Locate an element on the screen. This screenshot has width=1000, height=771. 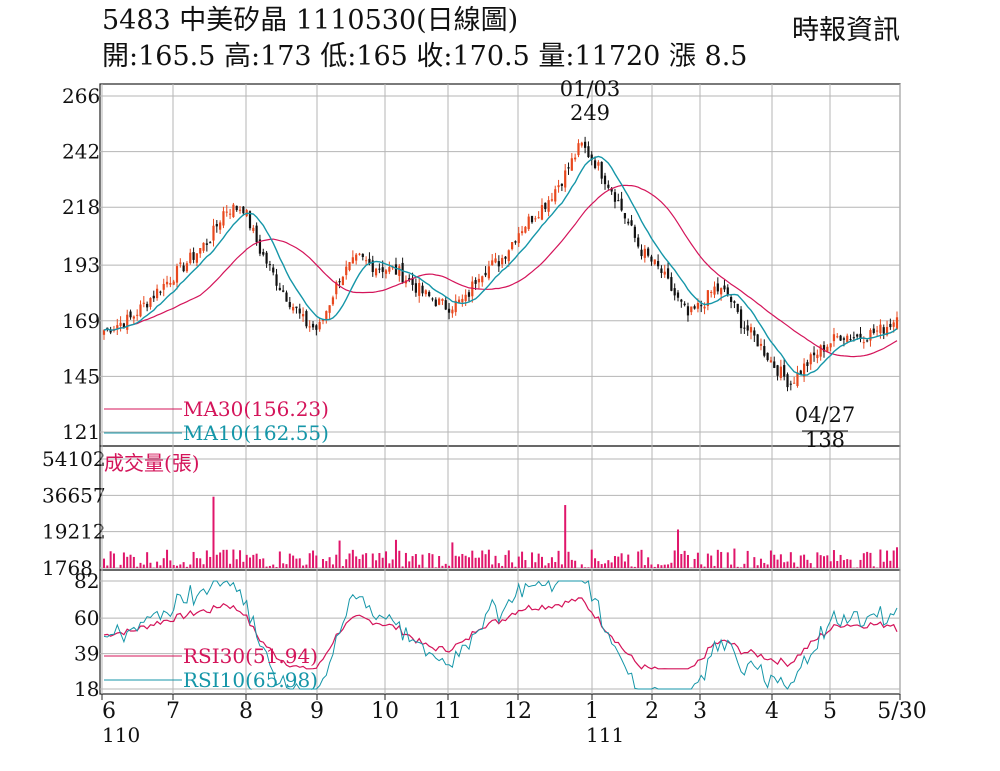
low-date-label: 04/27 is located at coordinates (825, 415).